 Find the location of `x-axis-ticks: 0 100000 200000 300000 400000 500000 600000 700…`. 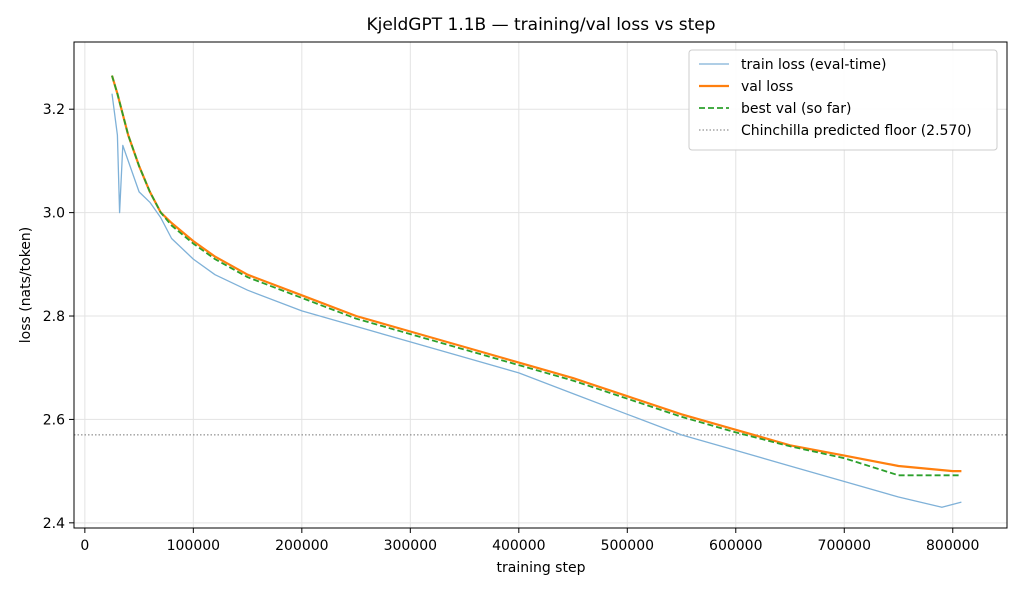

x-axis-ticks: 0 100000 200000 300000 400000 500000 600000 700… is located at coordinates (529, 541).